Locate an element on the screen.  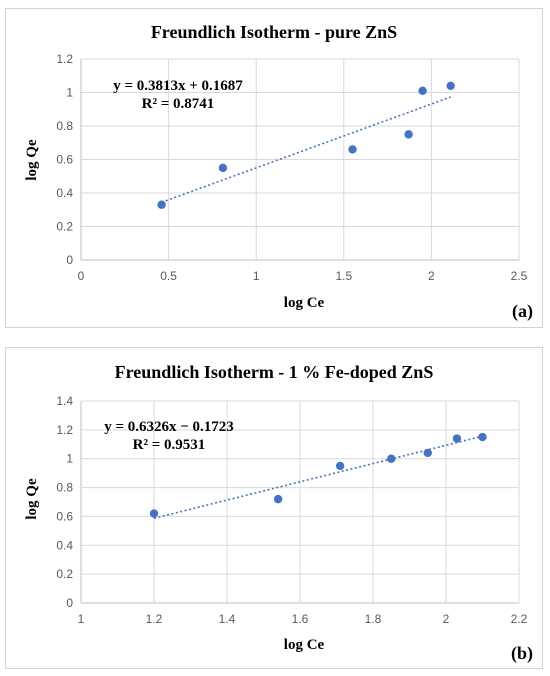
chart-b-ylabel: log Qe is located at coordinates (32, 499).